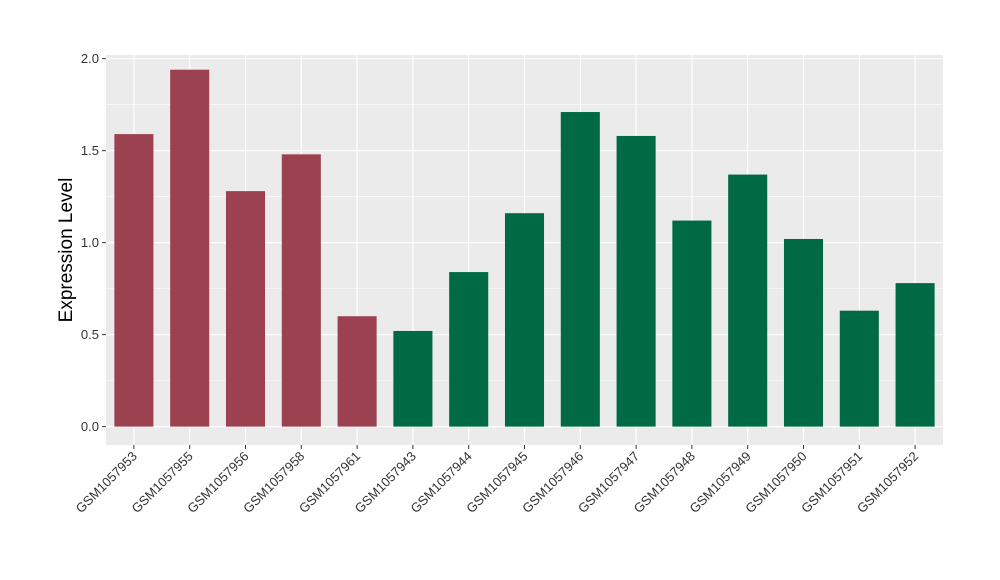 This screenshot has width=1000, height=580. I want to click on bar-GSM1057955, so click(190, 248).